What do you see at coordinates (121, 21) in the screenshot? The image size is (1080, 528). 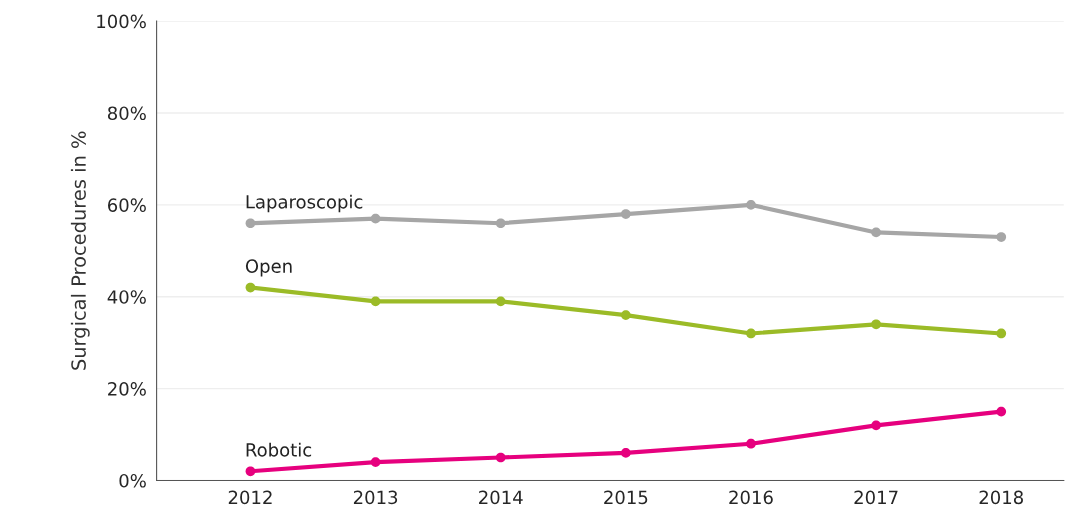 I see `y-tick-label: 100%` at bounding box center [121, 21].